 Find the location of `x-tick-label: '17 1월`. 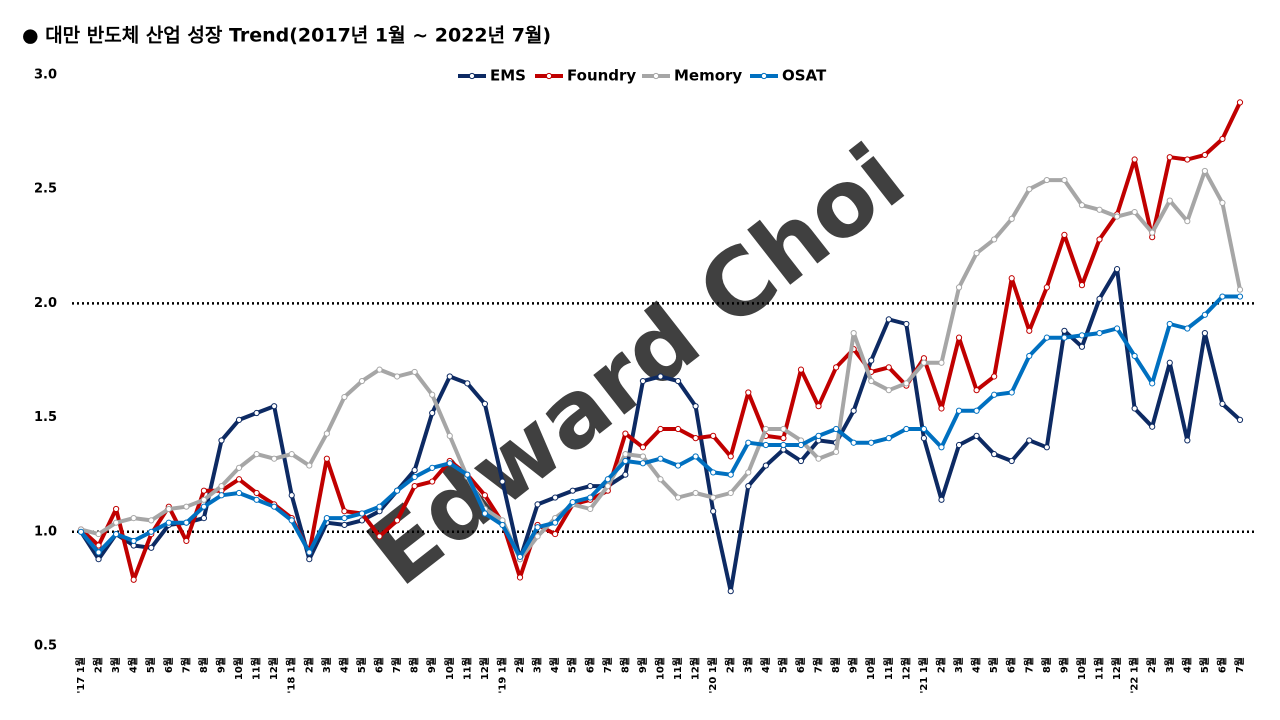

x-tick-label: '17 1월 is located at coordinates (81, 675).